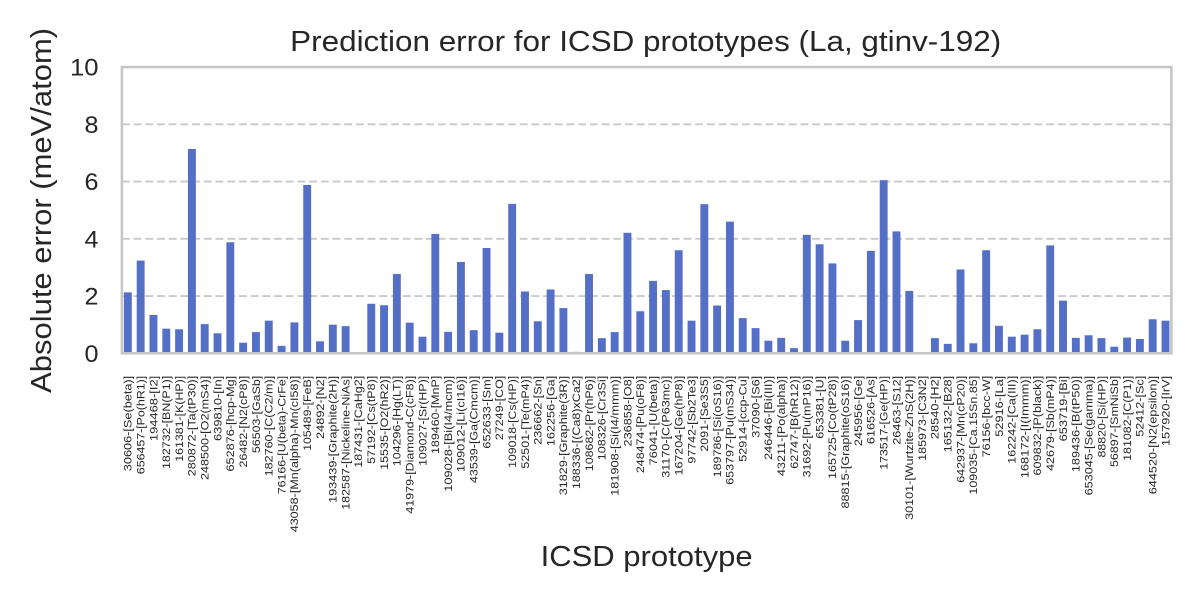 Image resolution: width=1200 pixels, height=605 pixels. I want to click on svg-text: 76166-[U(beta)-CrFe], so click(282, 435).